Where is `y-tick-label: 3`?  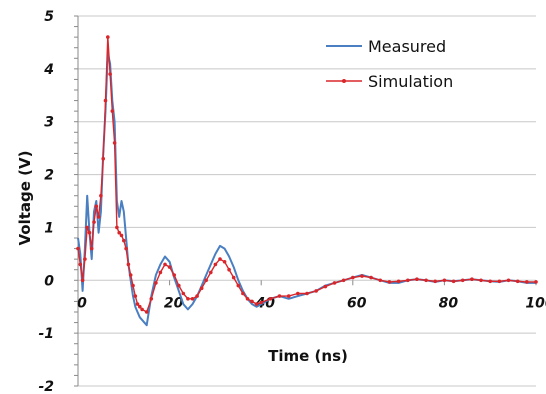 y-tick-label: 3 is located at coordinates (49, 123).